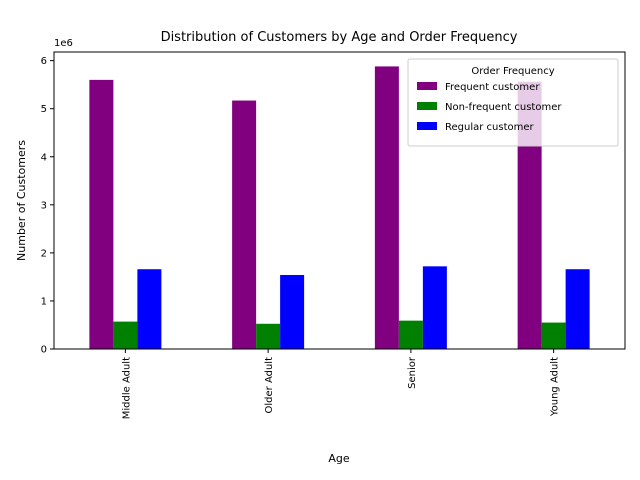 This screenshot has width=640, height=480. I want to click on bar-regular-customer-middle-adult, so click(149, 309).